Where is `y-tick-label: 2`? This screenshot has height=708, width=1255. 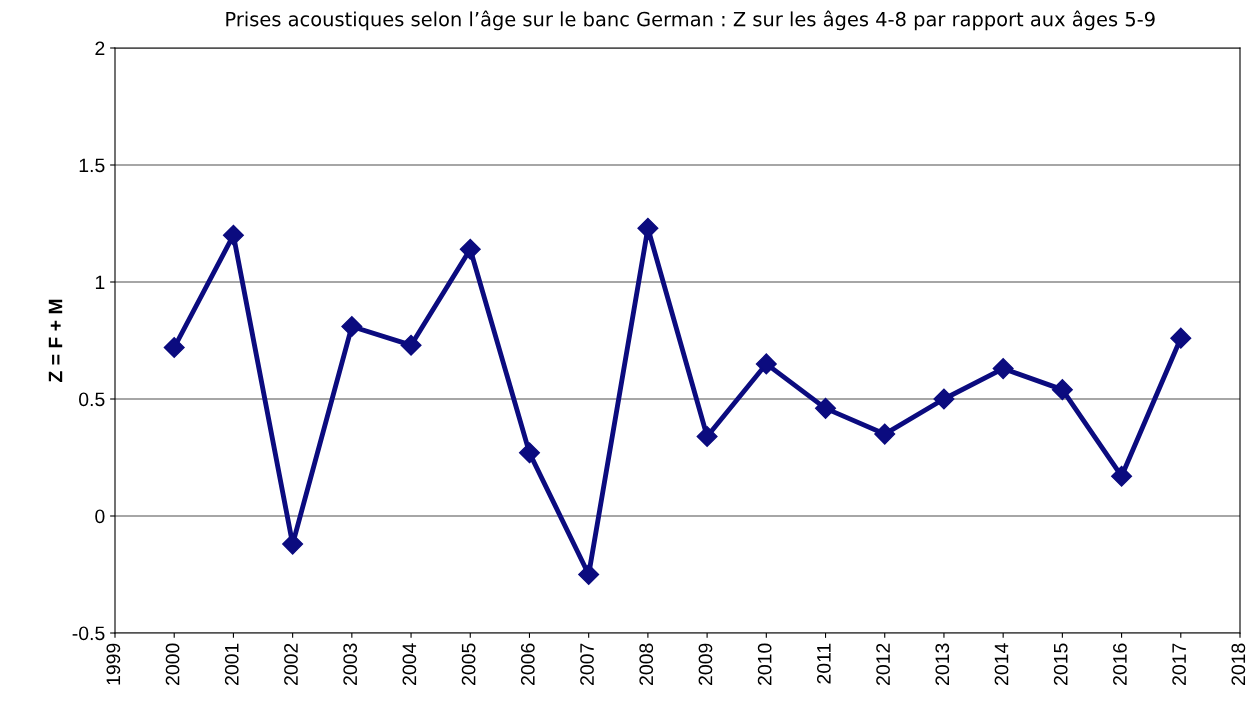 y-tick-label: 2 is located at coordinates (100, 48).